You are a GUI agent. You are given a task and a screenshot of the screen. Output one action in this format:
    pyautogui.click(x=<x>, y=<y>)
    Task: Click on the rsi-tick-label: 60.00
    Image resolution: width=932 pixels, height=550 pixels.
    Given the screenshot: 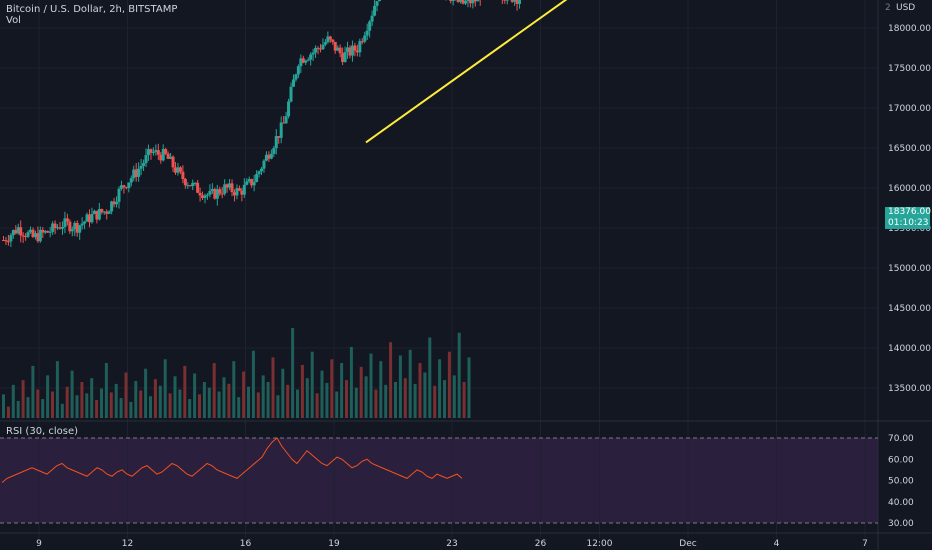 What is the action you would take?
    pyautogui.click(x=901, y=460)
    